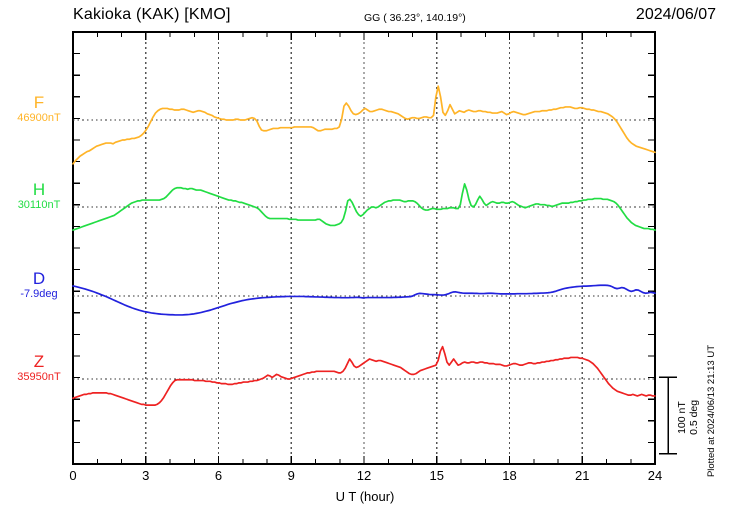 The width and height of the screenshot is (730, 520). Describe the element at coordinates (694, 417) in the screenshot. I see `scale-deg: 0.5 deg` at that location.